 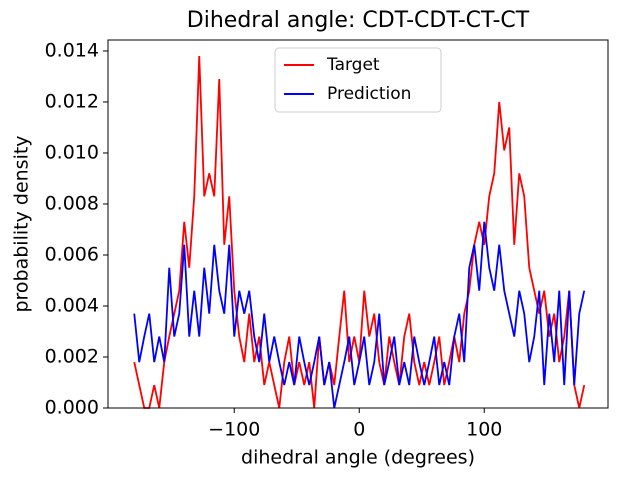 I want to click on y-tick-label: 0.014, so click(x=72, y=50).